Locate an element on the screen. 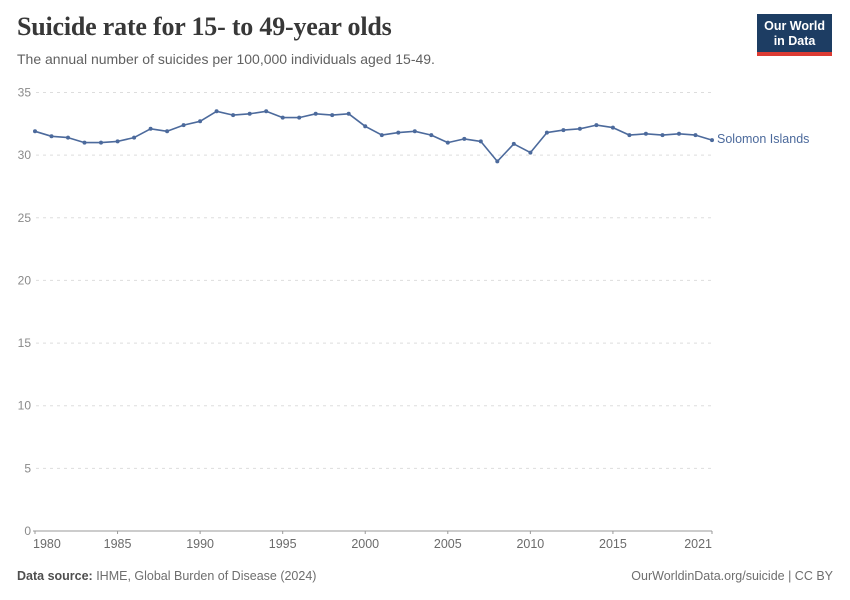 The height and width of the screenshot is (600, 850). page-title: Suicide rate for 15- to 49-year olds is located at coordinates (204, 26).